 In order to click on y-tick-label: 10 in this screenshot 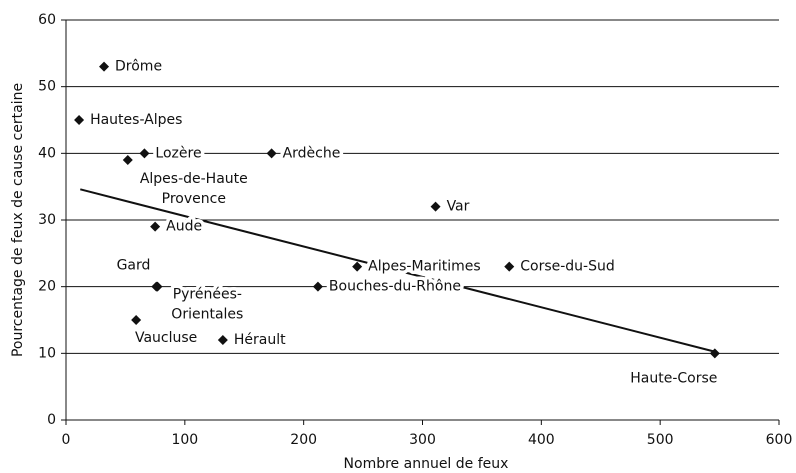, I will do `click(47, 353)`.